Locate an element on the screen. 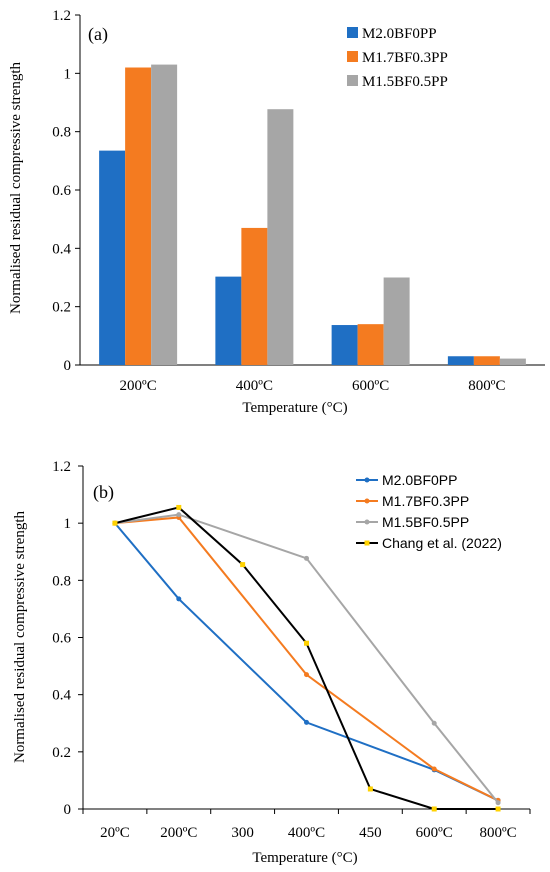  panel-b-x-tick-label: 450 is located at coordinates (370, 833).